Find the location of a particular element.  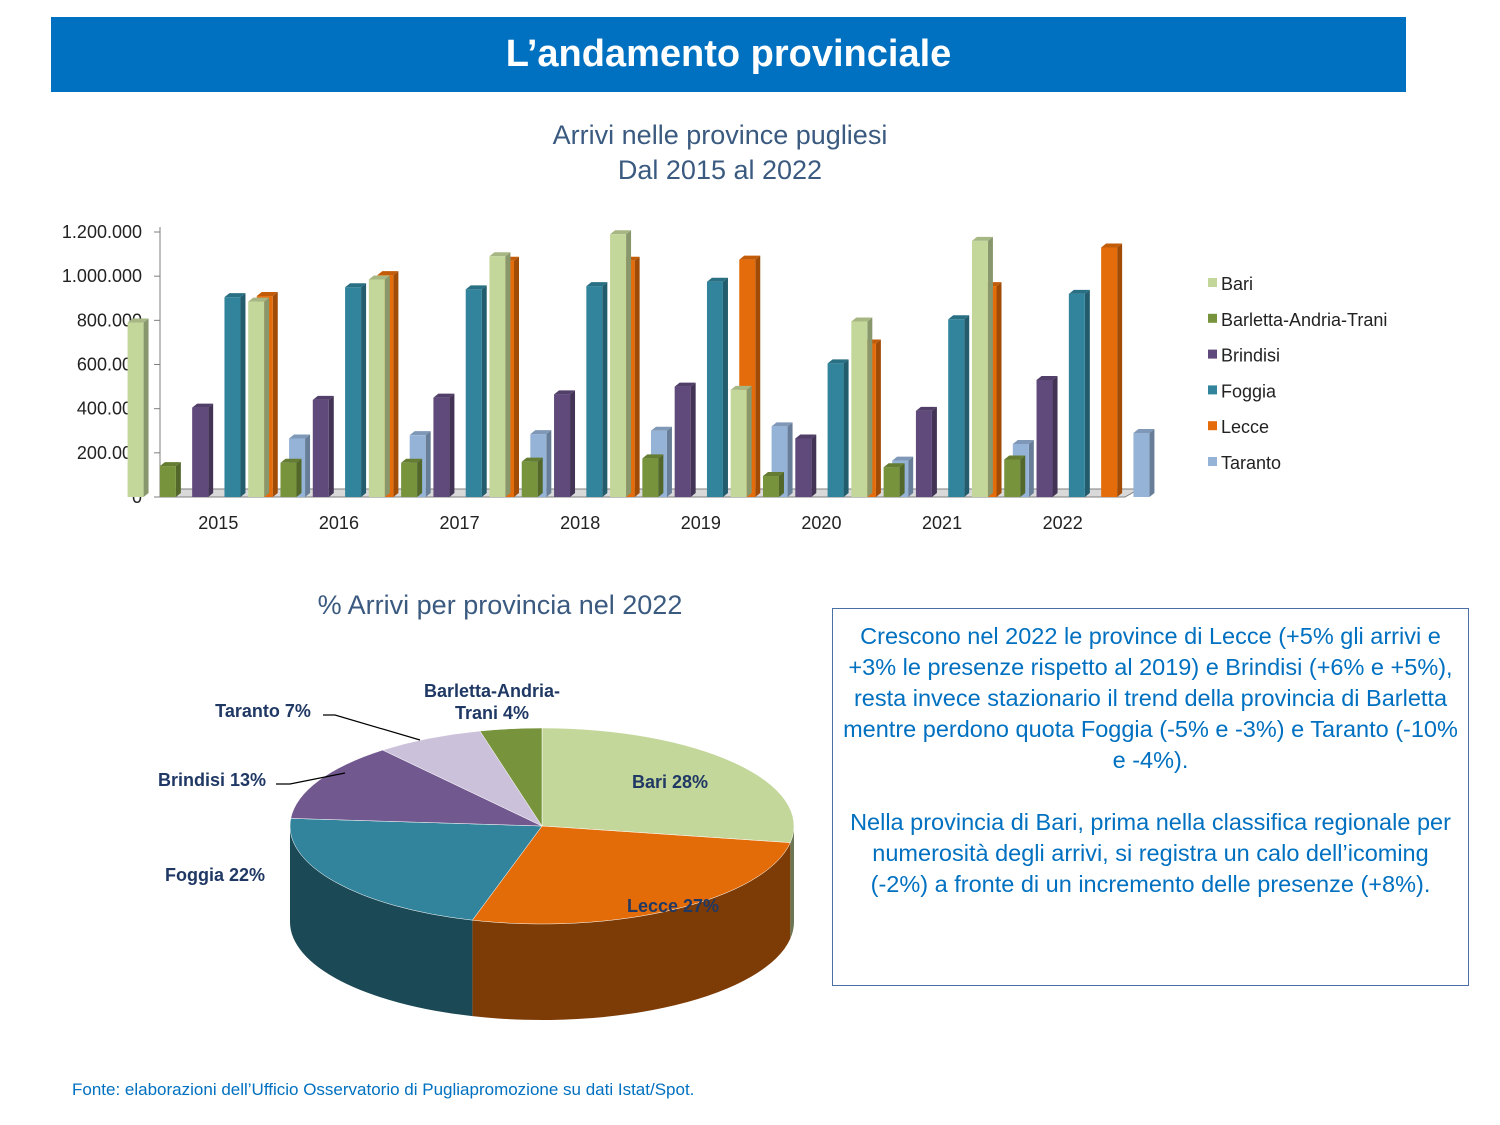

pie-slice-barletta-andria-trani is located at coordinates (511, 777).